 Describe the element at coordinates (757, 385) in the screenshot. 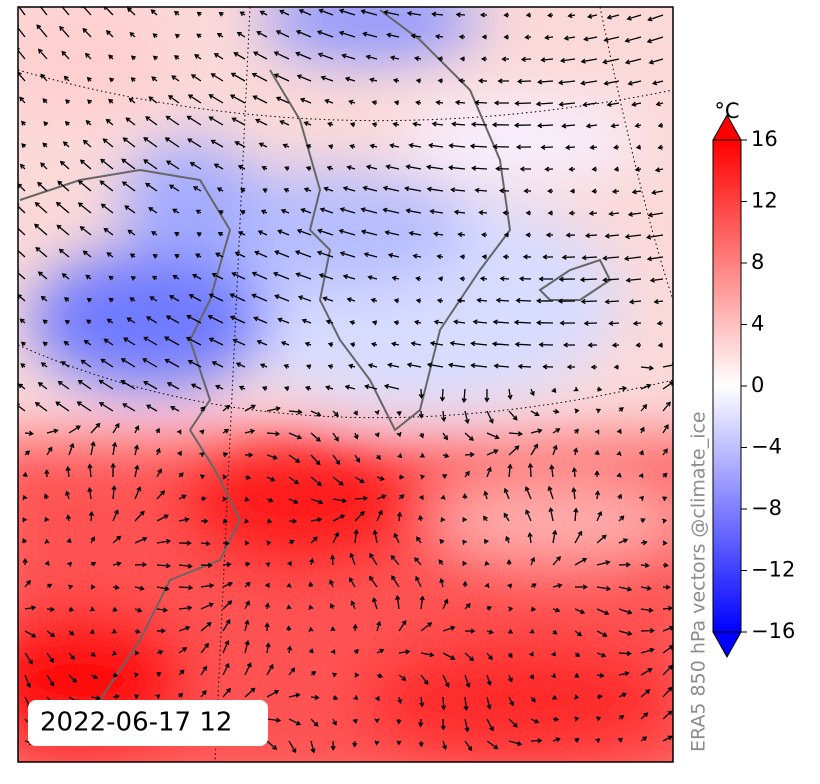

I see `colorbar-tick-label: 0` at that location.